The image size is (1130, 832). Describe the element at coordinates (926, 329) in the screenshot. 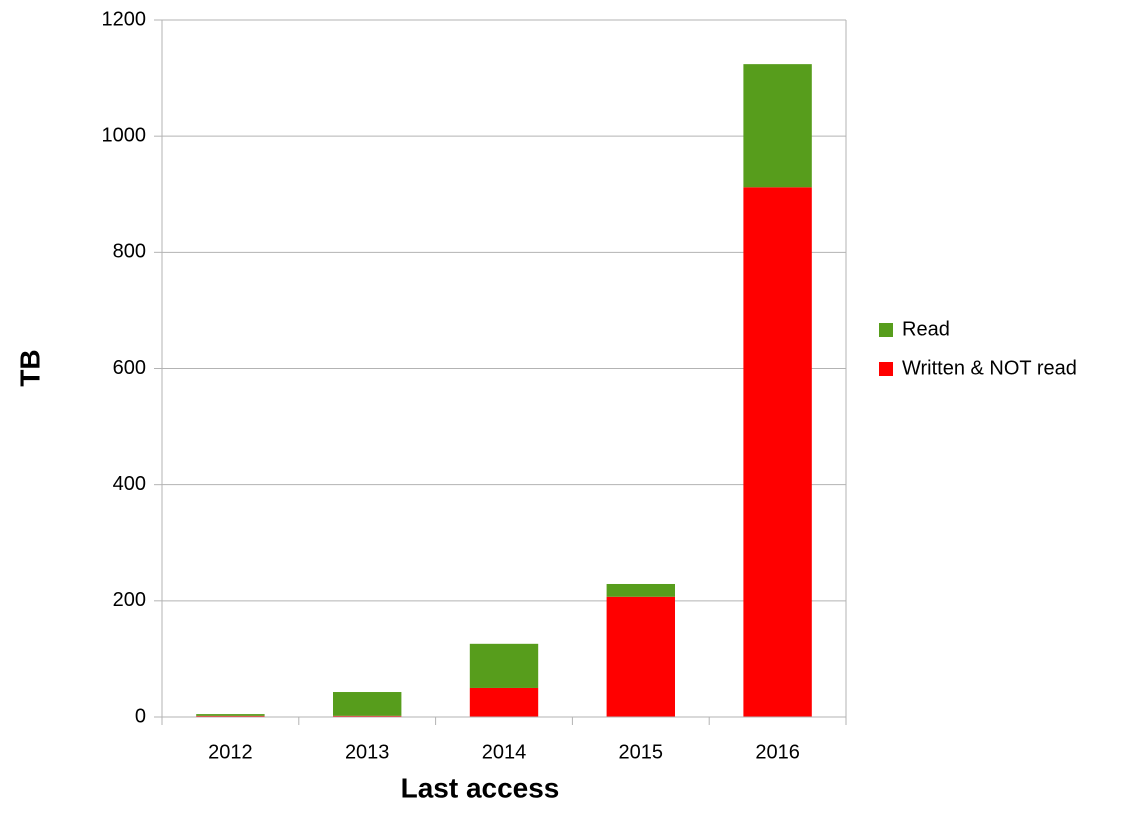

I see `legend-label: Read` at that location.